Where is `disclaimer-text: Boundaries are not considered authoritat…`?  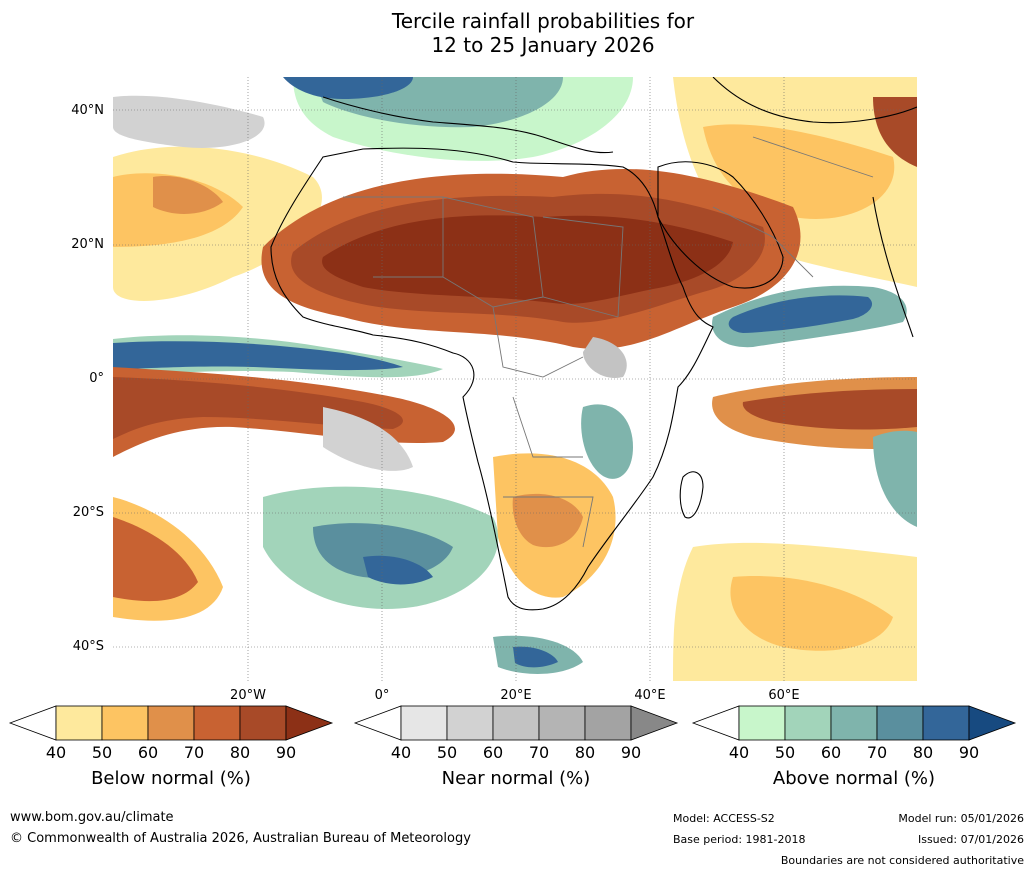
disclaimer-text: Boundaries are not considered authoritat… is located at coordinates (902, 860).